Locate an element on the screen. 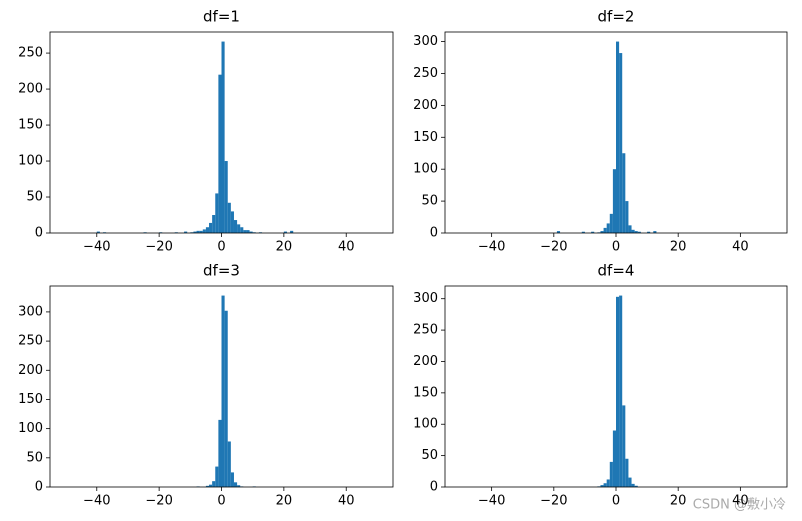 The width and height of the screenshot is (802, 521). watermark: CSDN @敷小冷 is located at coordinates (739, 505).